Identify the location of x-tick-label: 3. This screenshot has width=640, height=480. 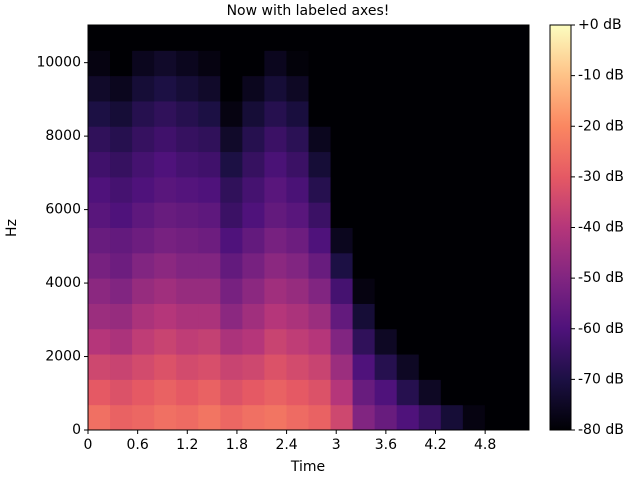
(336, 445).